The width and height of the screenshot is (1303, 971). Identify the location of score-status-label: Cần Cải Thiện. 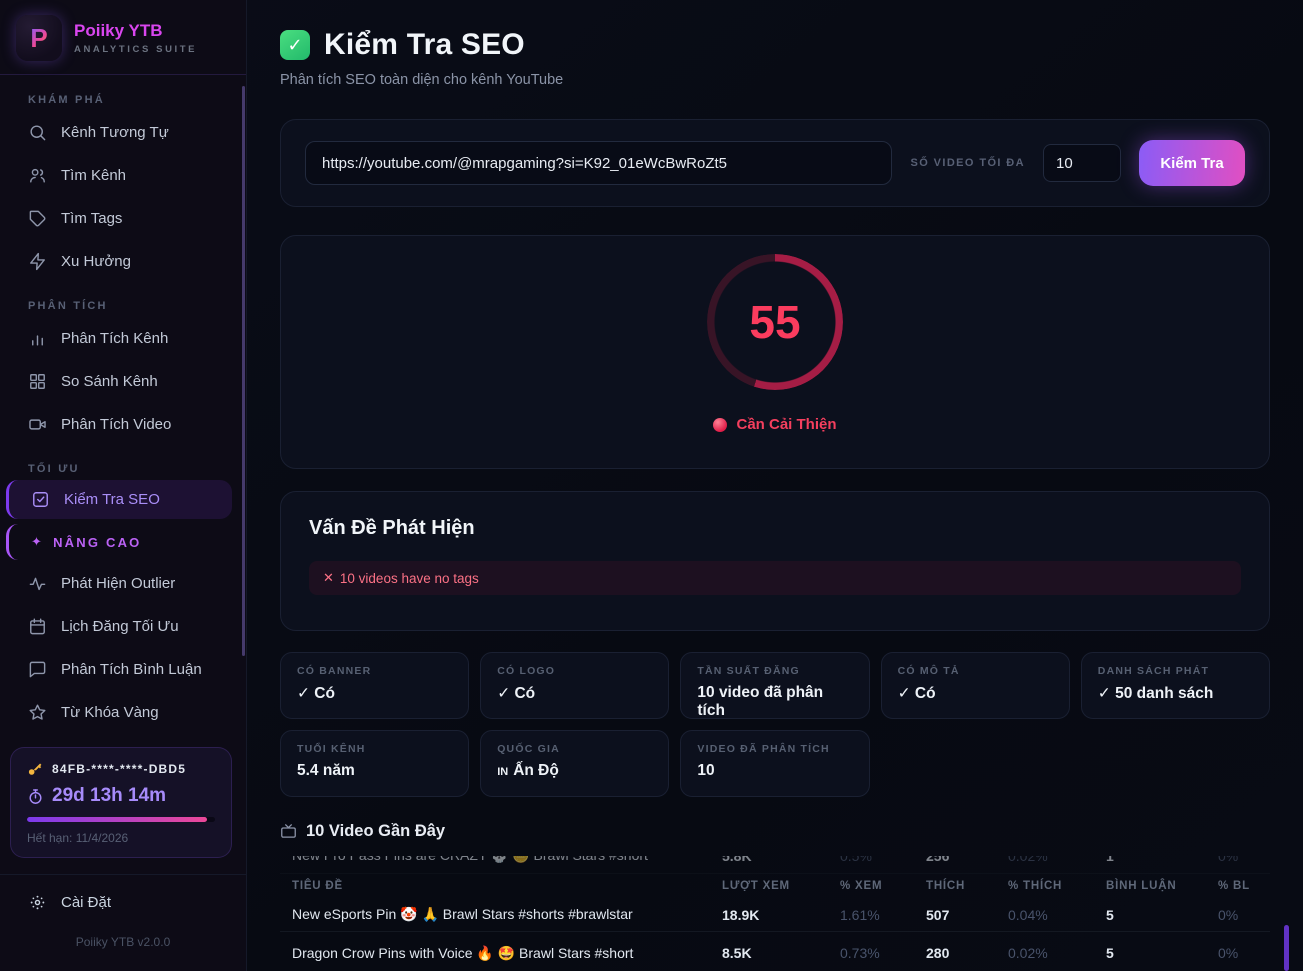
(786, 424).